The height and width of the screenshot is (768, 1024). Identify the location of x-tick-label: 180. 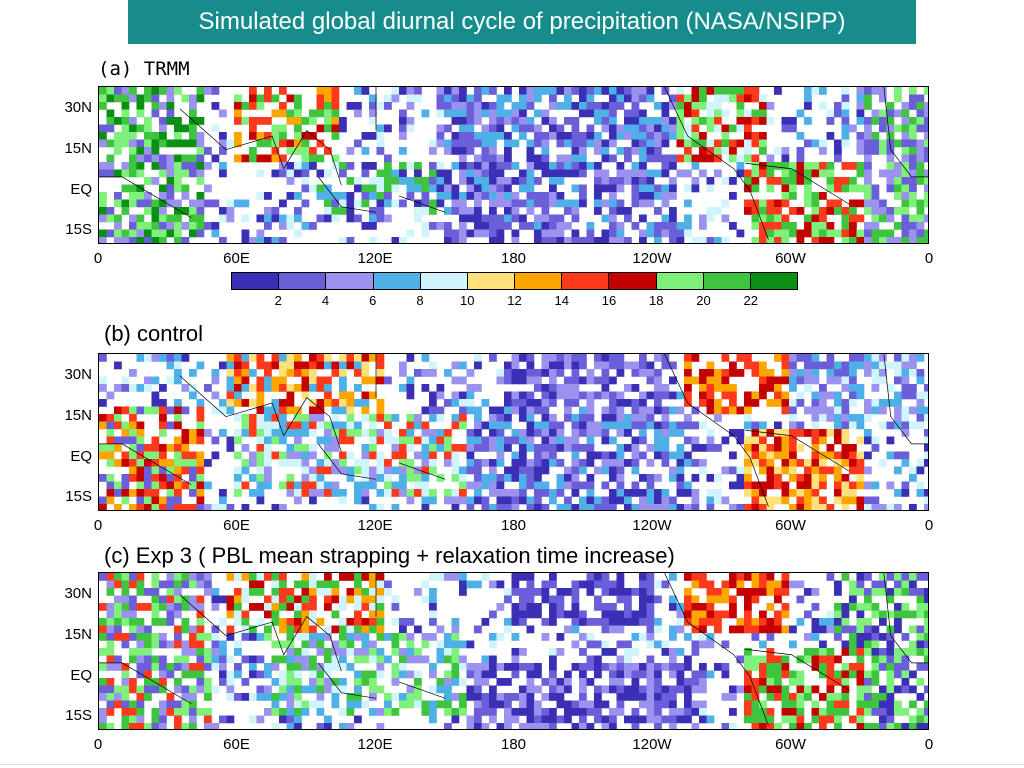
(513, 744).